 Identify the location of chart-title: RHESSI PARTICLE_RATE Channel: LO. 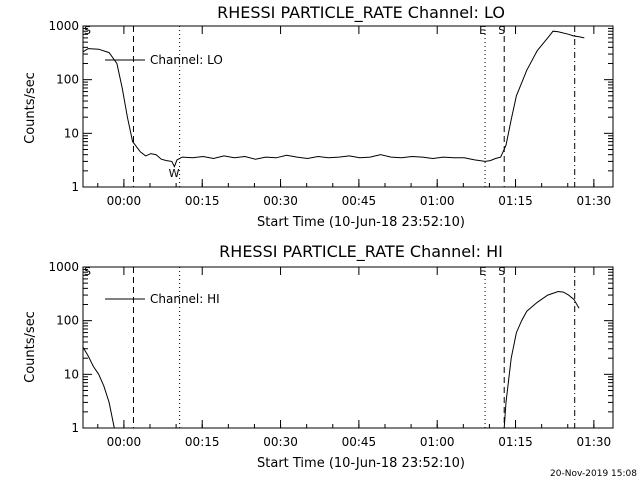
(361, 13).